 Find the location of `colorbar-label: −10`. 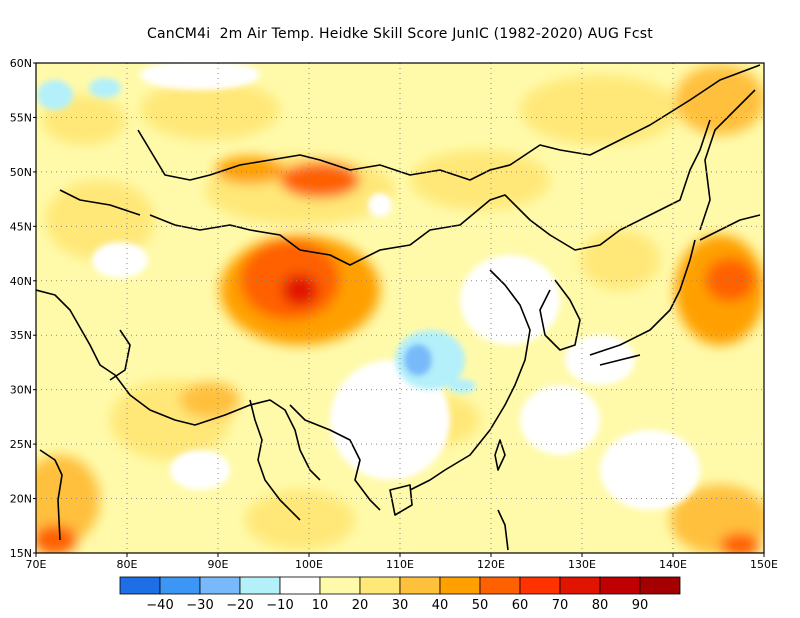

colorbar-label: −10 is located at coordinates (279, 605).